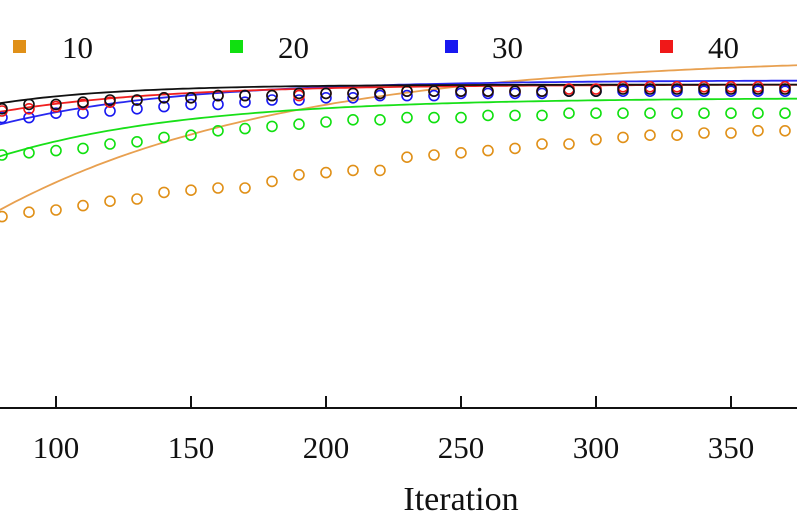 The width and height of the screenshot is (797, 532). What do you see at coordinates (398, 94) in the screenshot?
I see `fit-line-series-black` at bounding box center [398, 94].